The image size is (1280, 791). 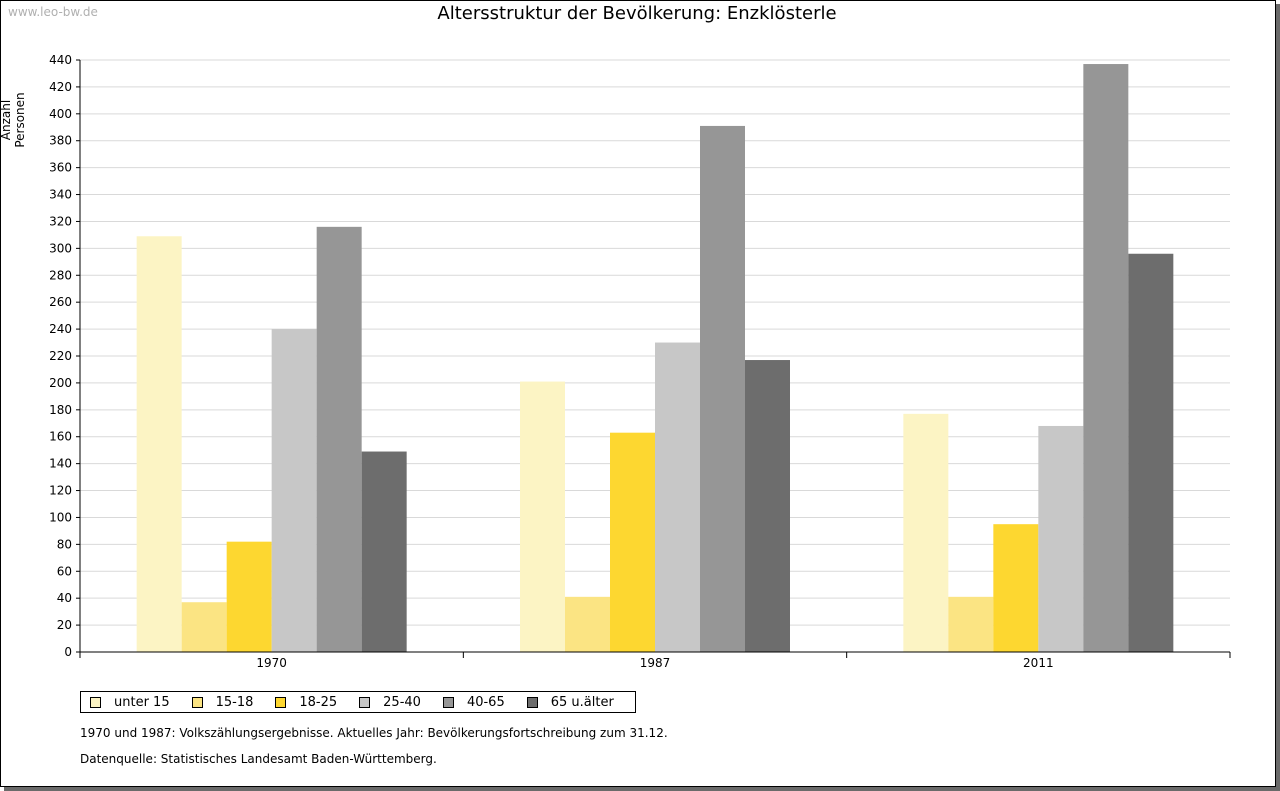 I want to click on y-tick-label: 320, so click(x=60, y=221).